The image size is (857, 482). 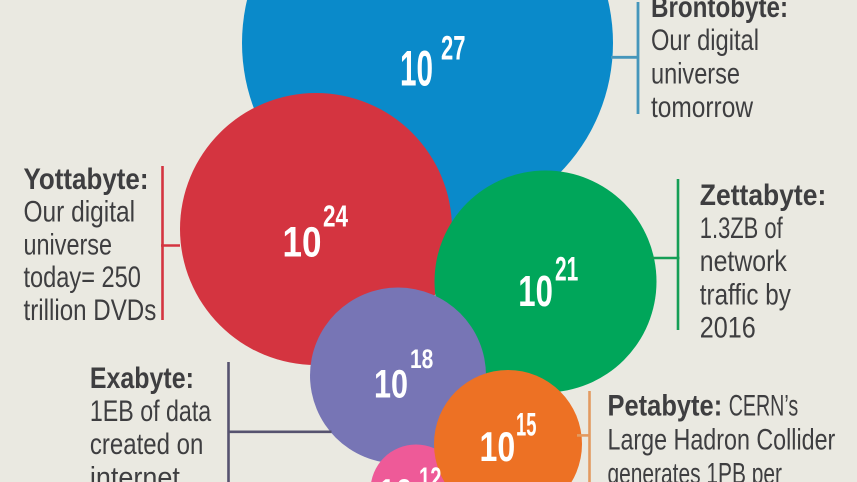 I want to click on svg-text: Petabyte:, so click(x=665, y=406).